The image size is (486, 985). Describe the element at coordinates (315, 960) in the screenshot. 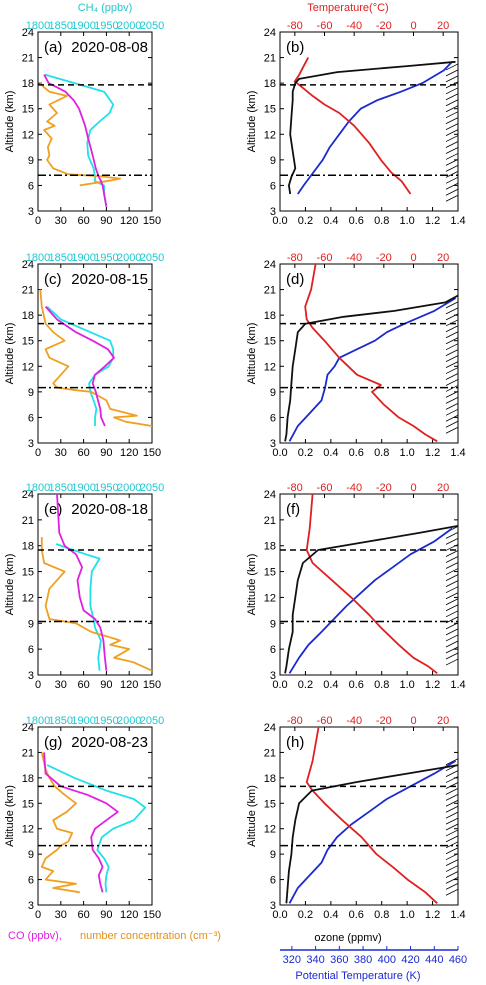

I see `theta-tick-label: 340` at that location.